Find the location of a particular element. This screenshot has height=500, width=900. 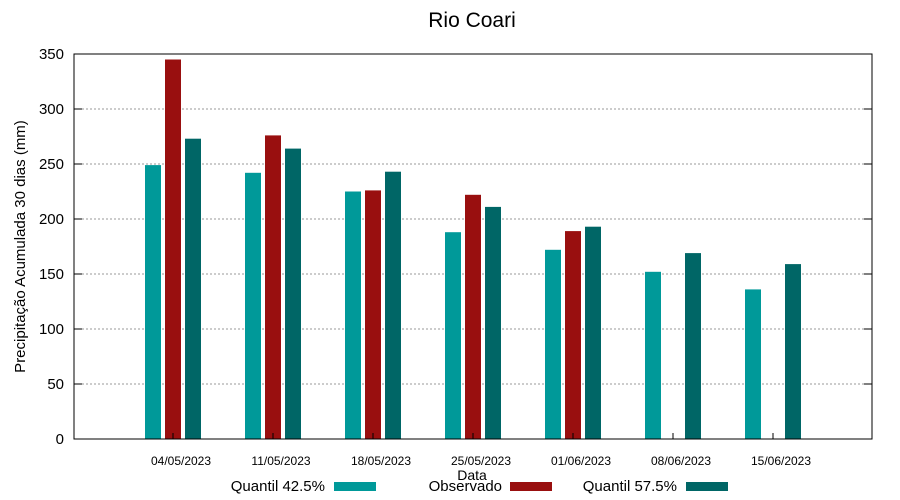

x-tick-label: 25/05/2023 is located at coordinates (481, 461).